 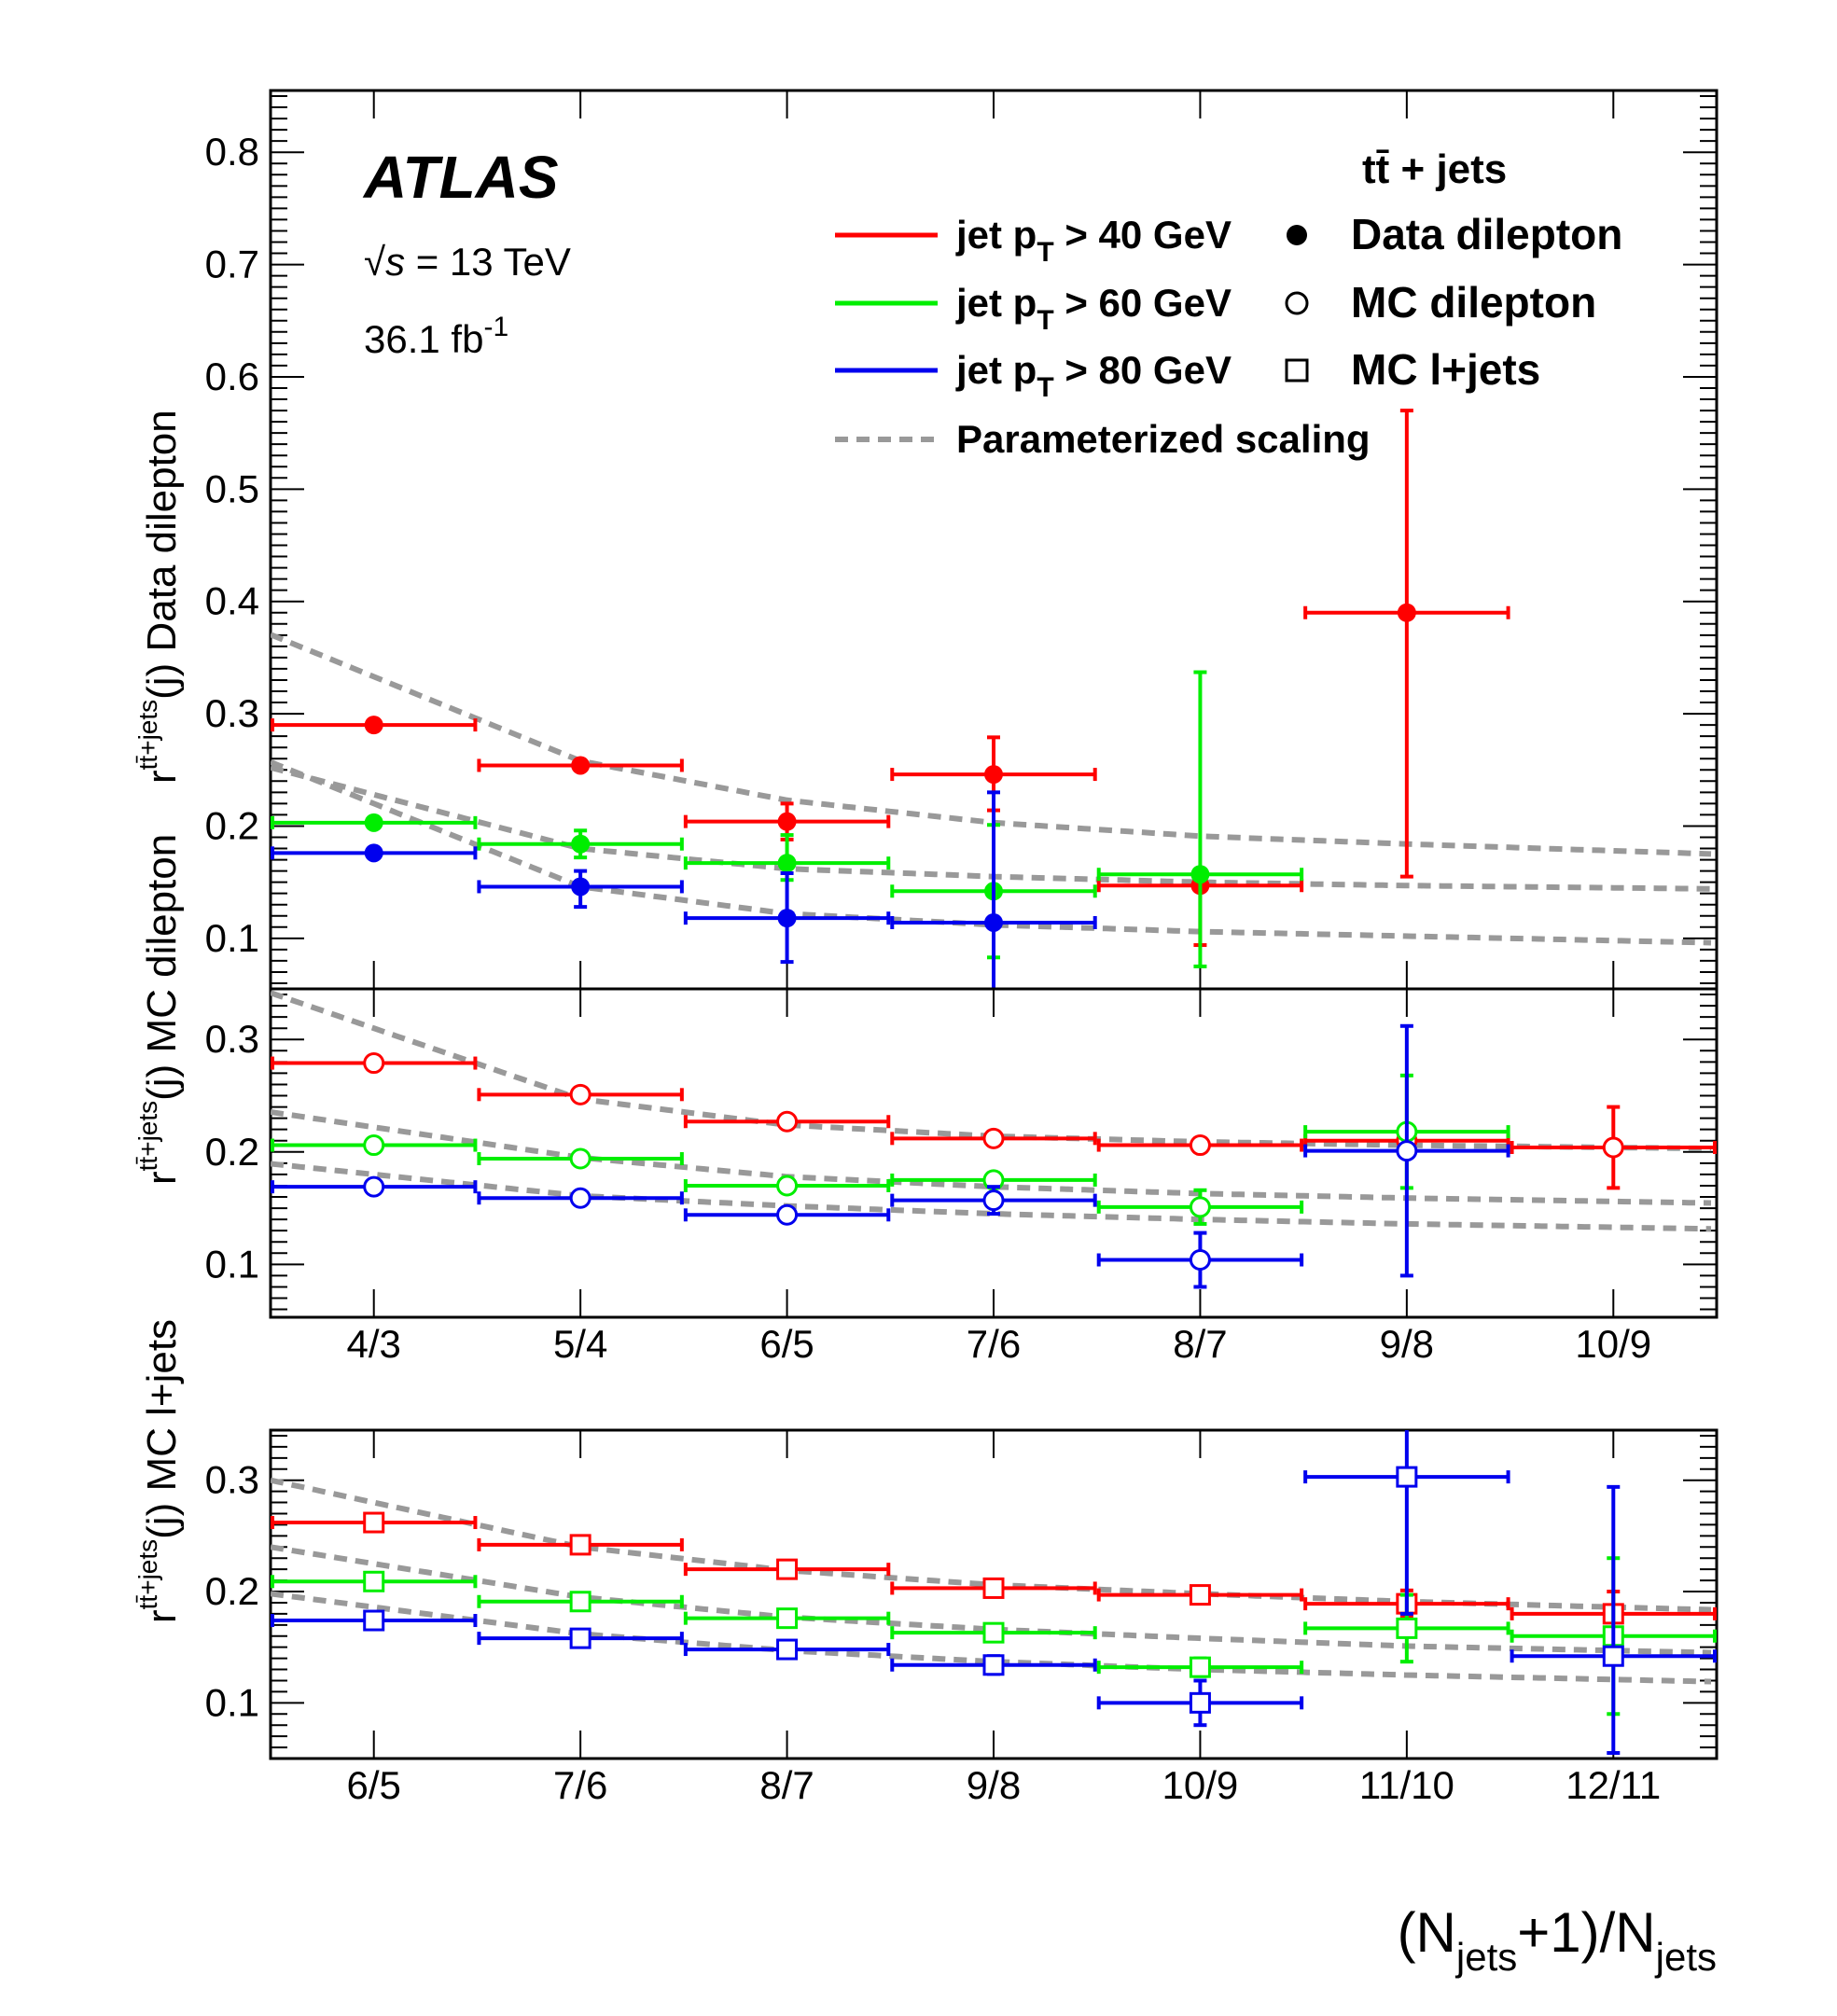 What do you see at coordinates (580, 1344) in the screenshot?
I see `x-tick-label: 5/4` at bounding box center [580, 1344].